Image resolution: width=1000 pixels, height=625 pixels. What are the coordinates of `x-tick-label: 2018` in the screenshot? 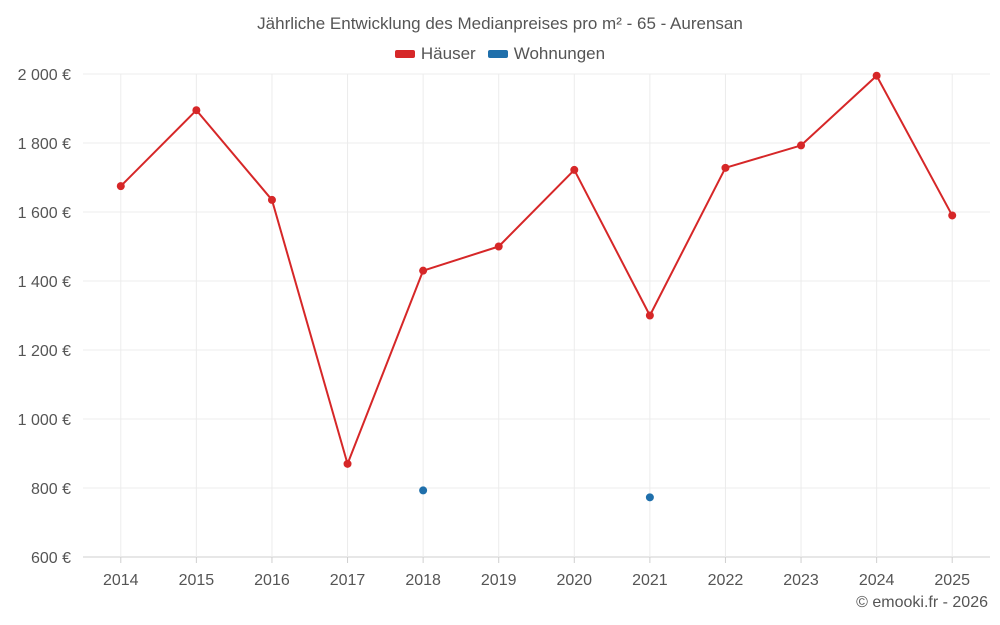 It's located at (423, 580).